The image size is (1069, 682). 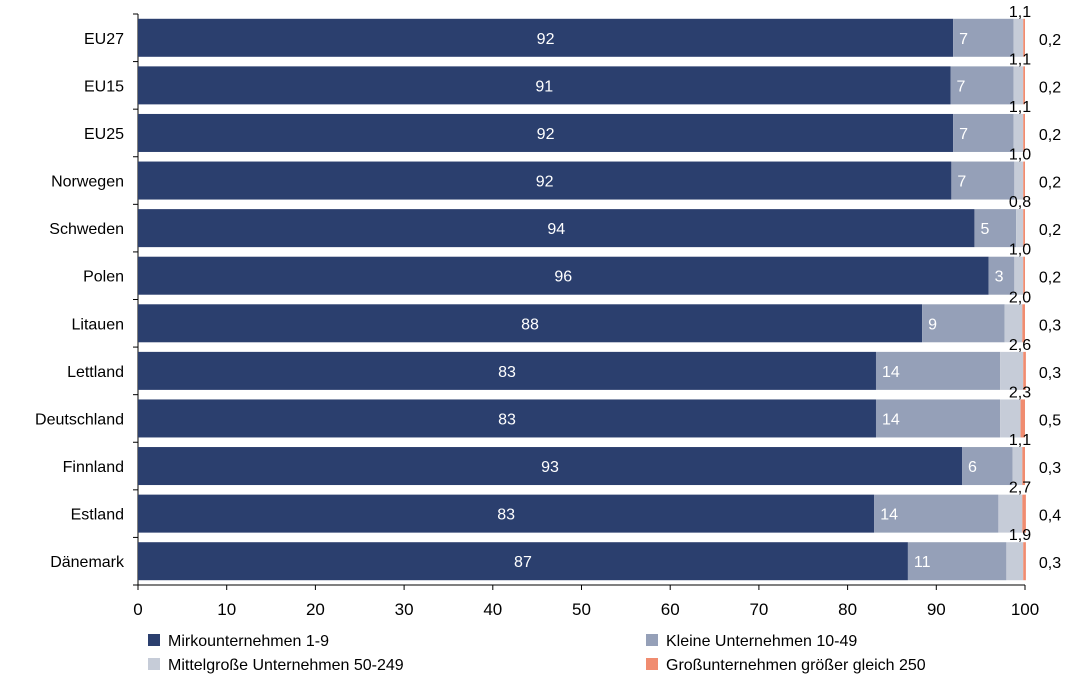 I want to click on data-label: 2,3, so click(x=1020, y=392).